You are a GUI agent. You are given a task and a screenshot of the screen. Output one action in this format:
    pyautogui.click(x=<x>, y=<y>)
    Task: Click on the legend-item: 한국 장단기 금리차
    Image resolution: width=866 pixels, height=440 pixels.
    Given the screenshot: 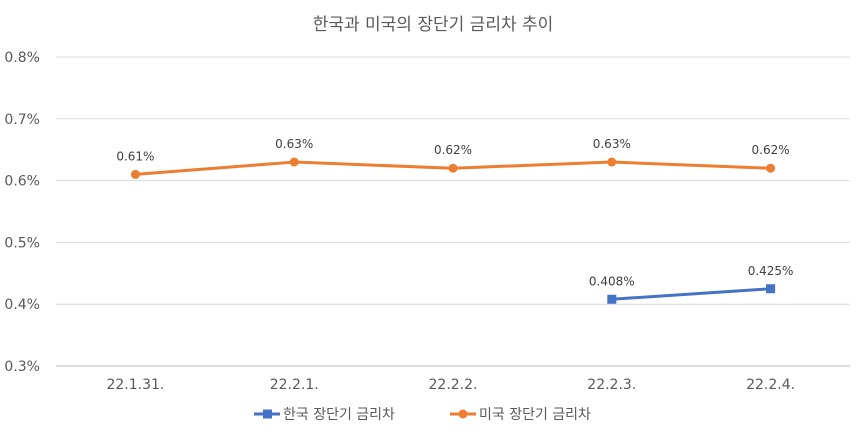 What is the action you would take?
    pyautogui.click(x=324, y=415)
    